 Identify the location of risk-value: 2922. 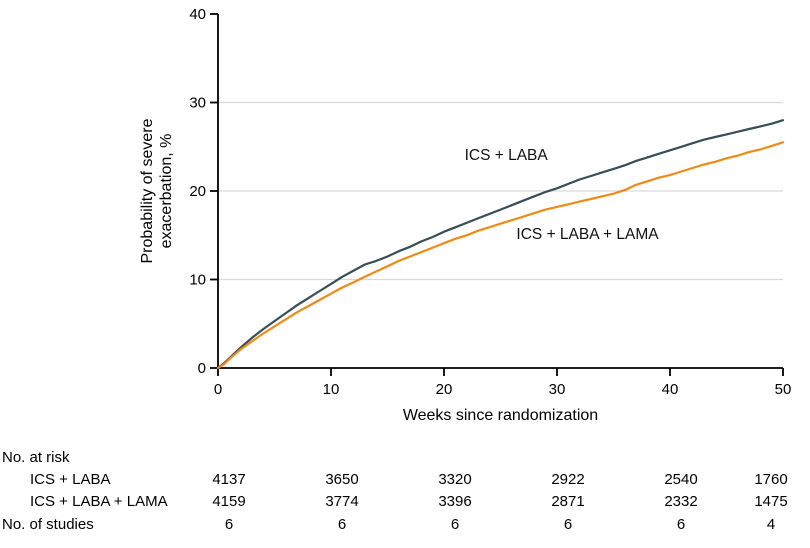
(568, 479).